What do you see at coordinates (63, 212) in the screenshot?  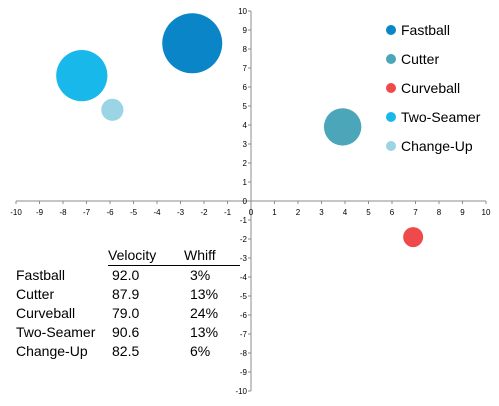 I see `x-tick-label: -8` at bounding box center [63, 212].